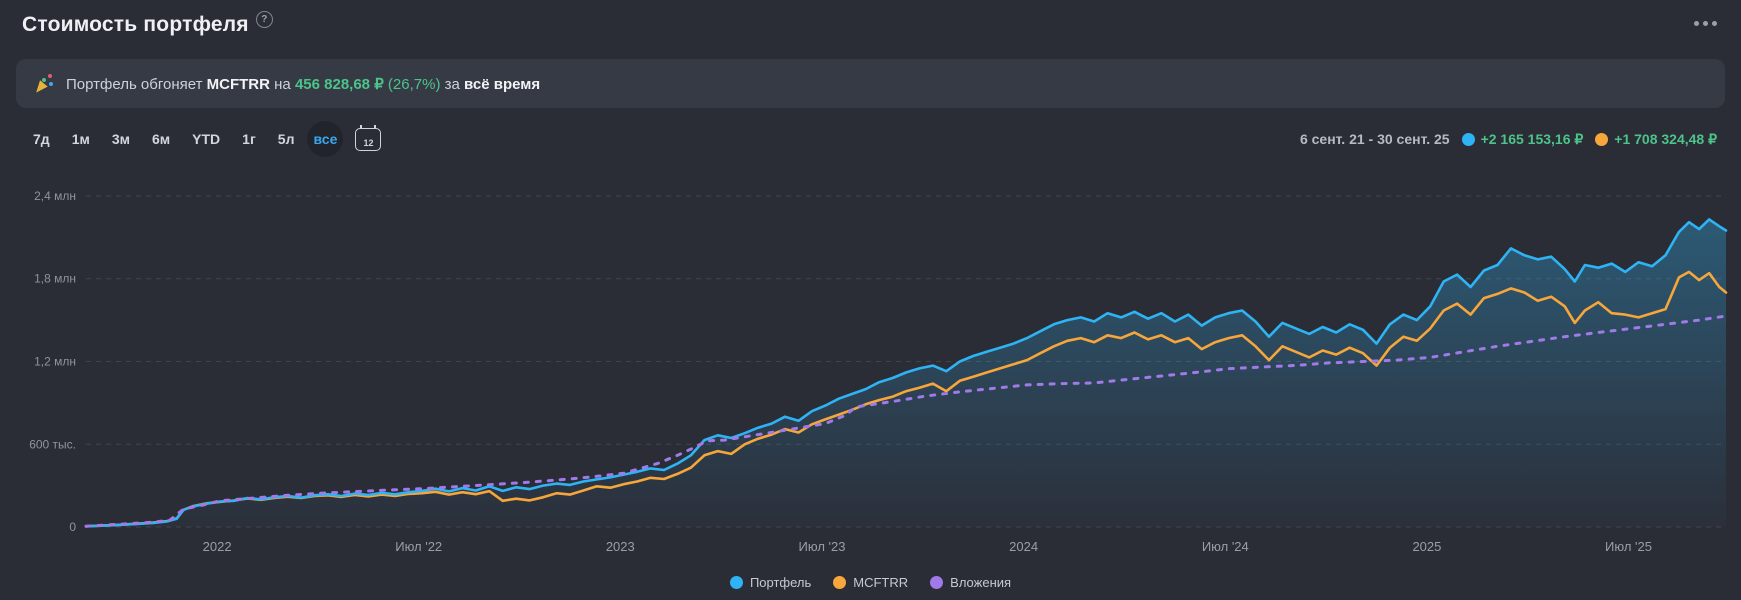  Describe the element at coordinates (55, 279) in the screenshot. I see `y-axis-tick-label: 1,8 млн` at that location.